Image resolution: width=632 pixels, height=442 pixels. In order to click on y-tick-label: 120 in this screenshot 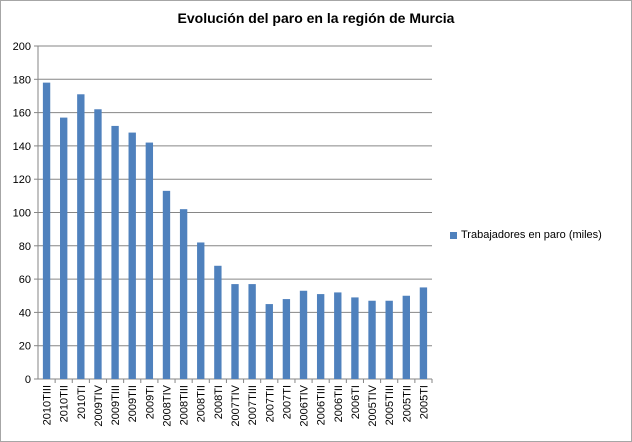, I will do `click(22, 180)`.